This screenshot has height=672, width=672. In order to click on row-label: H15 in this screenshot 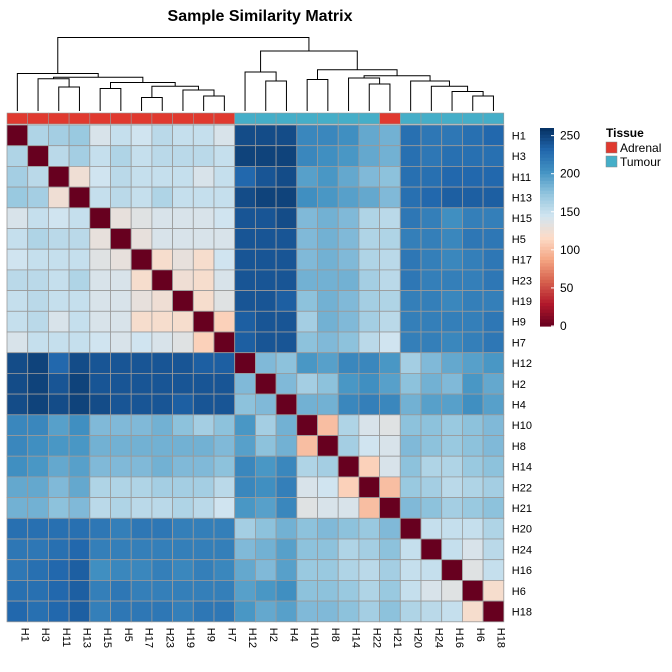, I will do `click(522, 219)`.